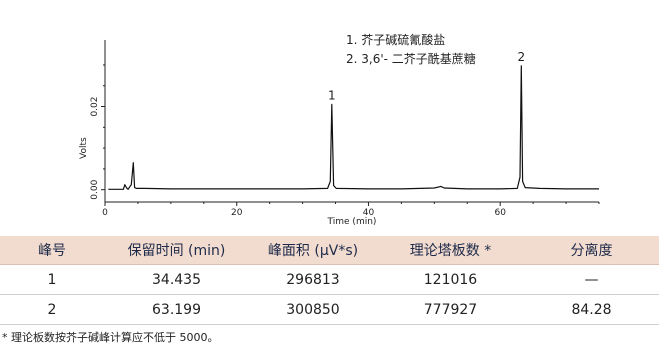 This screenshot has width=659, height=353. What do you see at coordinates (105, 213) in the screenshot?
I see `x-tick-label: 0` at bounding box center [105, 213].